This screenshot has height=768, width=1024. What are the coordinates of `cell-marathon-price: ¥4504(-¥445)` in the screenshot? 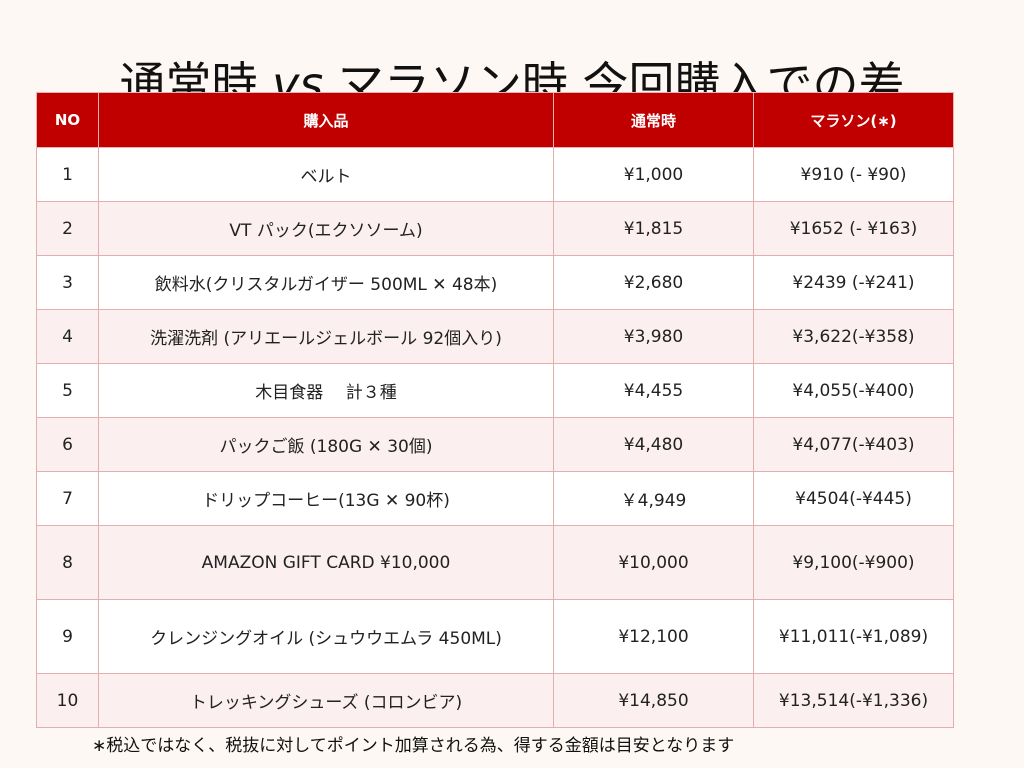 It's located at (853, 498).